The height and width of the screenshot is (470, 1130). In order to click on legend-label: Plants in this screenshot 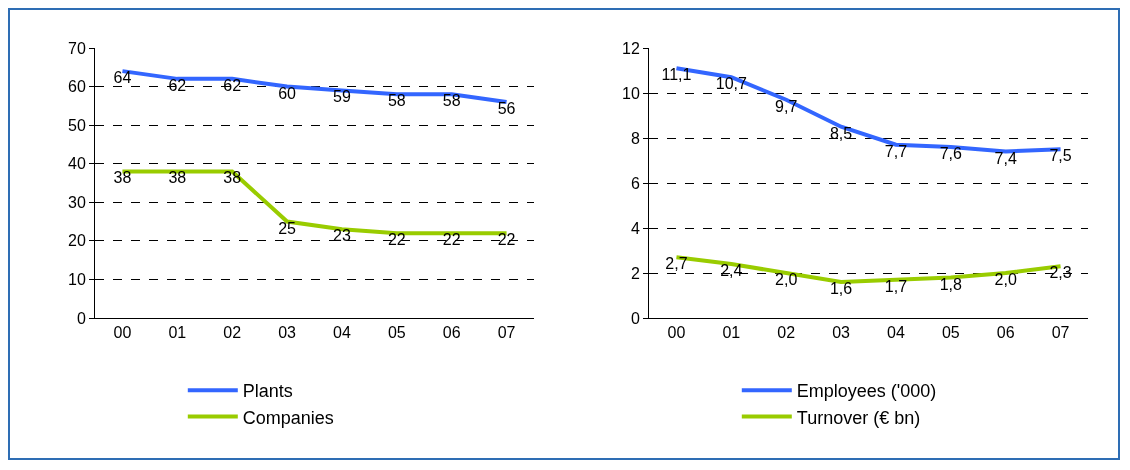, I will do `click(267, 391)`.